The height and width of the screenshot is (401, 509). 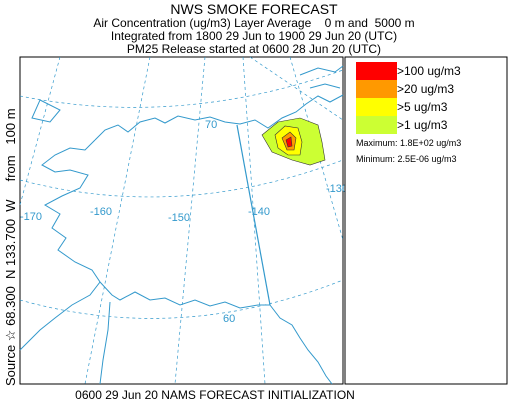 I want to click on legend-label: >5 ug/m3, so click(x=422, y=107).